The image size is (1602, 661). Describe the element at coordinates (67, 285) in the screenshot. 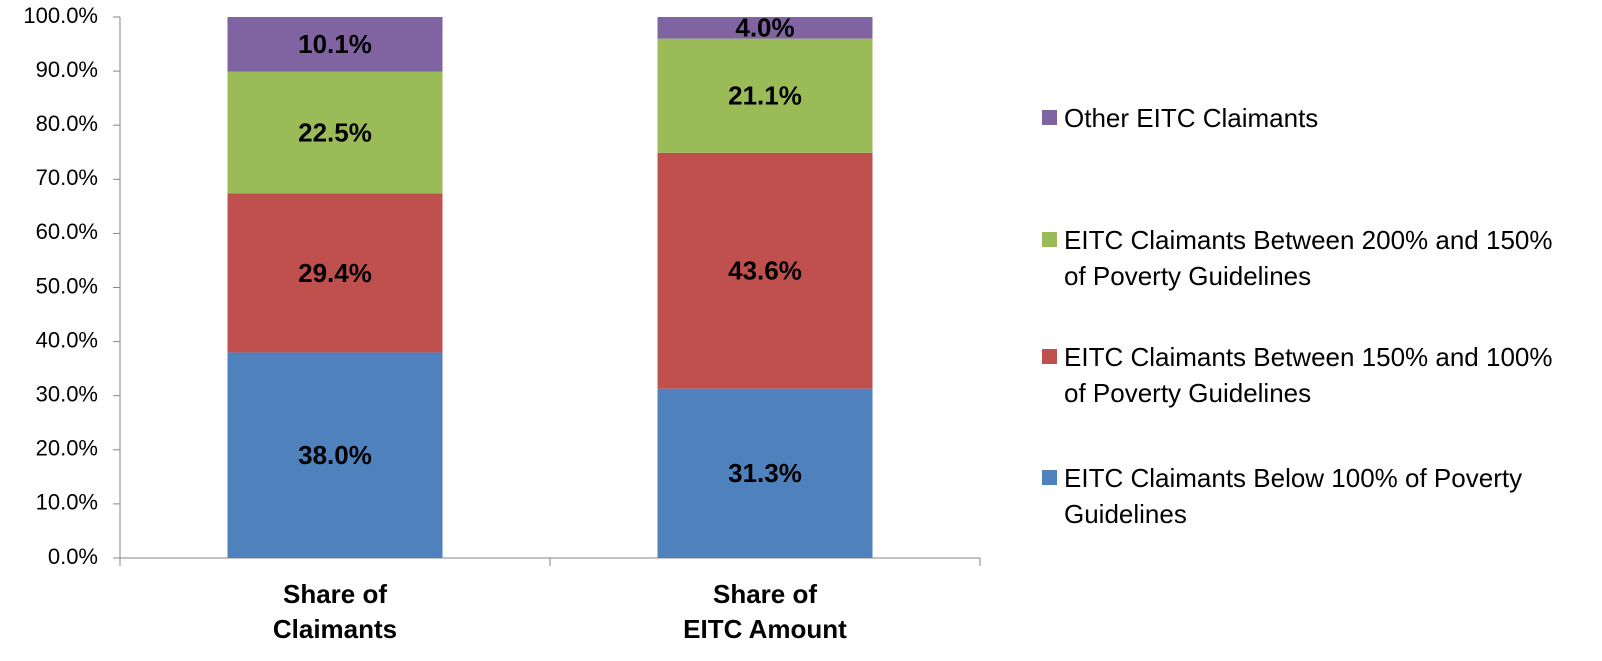

I see `y-tick-label: 50.0%` at that location.